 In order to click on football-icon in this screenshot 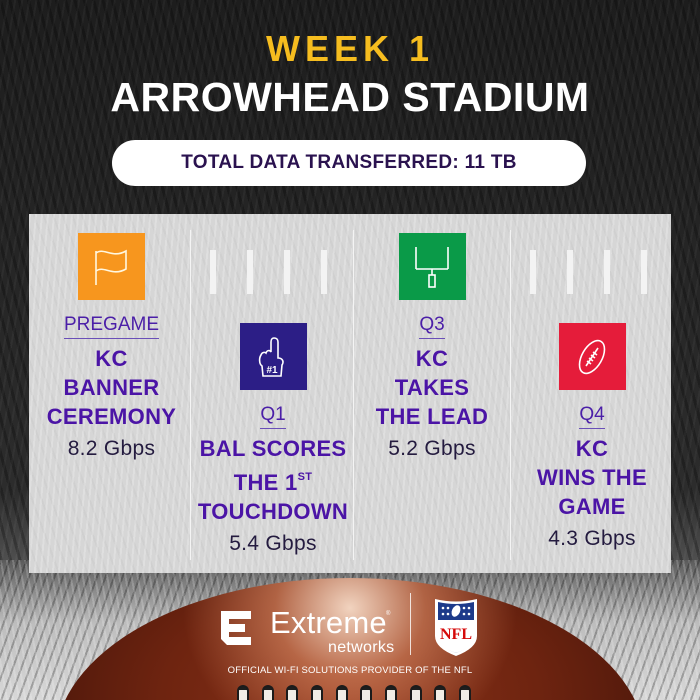, I will do `click(592, 356)`.